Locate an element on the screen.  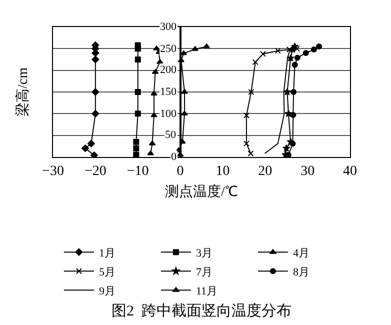
x-tick-label: 30 is located at coordinates (307, 171).